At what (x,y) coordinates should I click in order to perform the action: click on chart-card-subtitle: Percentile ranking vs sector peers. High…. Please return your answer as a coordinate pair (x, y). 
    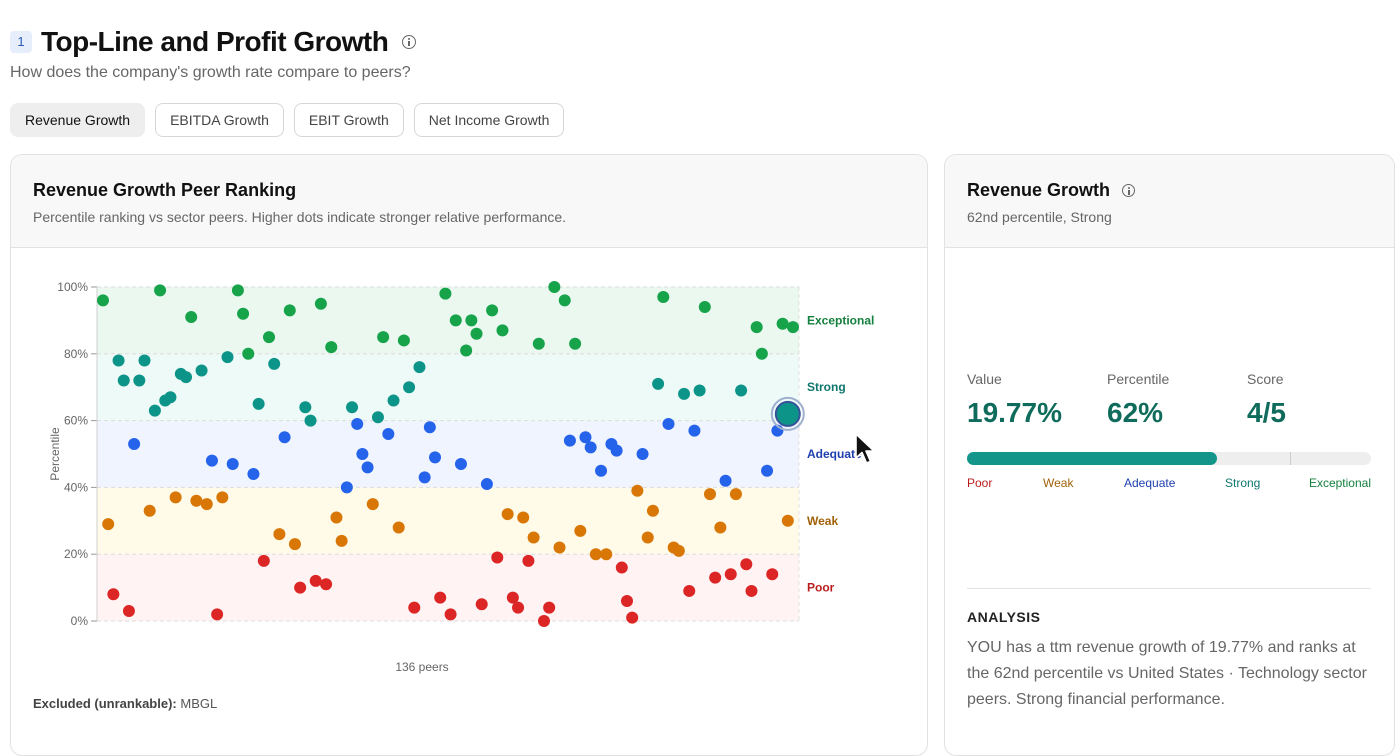
    Looking at the image, I should click on (300, 217).